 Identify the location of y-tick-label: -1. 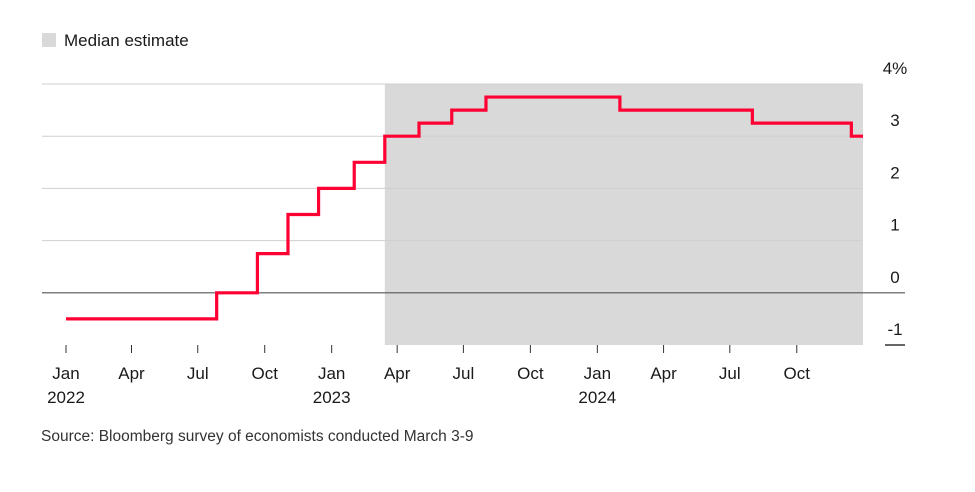
(894, 329).